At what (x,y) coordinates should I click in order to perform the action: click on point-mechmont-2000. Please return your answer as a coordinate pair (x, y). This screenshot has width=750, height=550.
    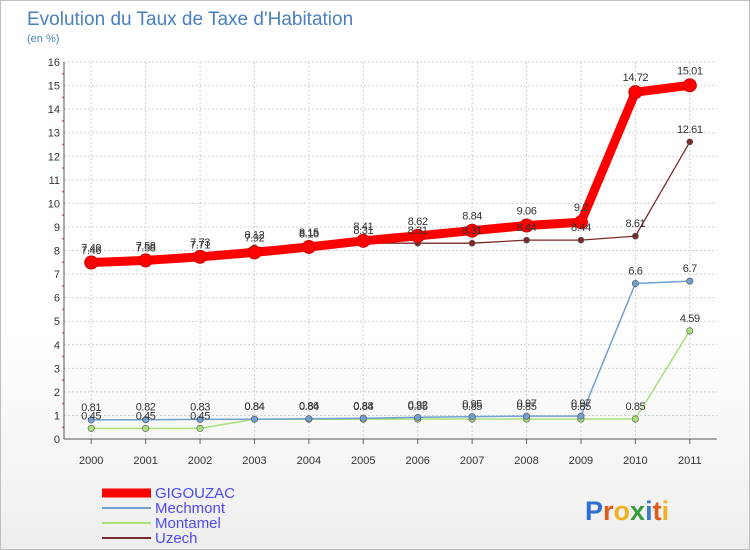
    Looking at the image, I should click on (91, 420).